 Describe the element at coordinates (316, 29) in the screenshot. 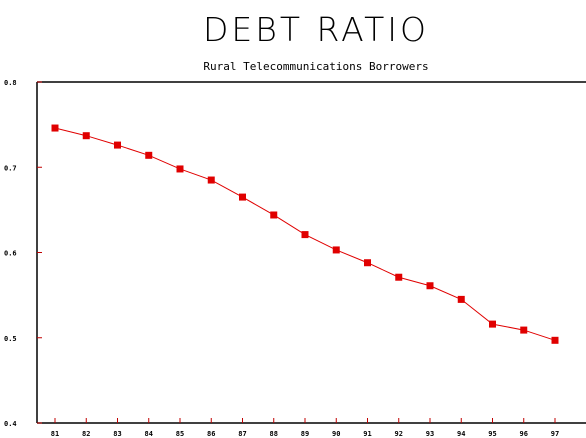

I see `chart-title: DEBT RATIO` at that location.